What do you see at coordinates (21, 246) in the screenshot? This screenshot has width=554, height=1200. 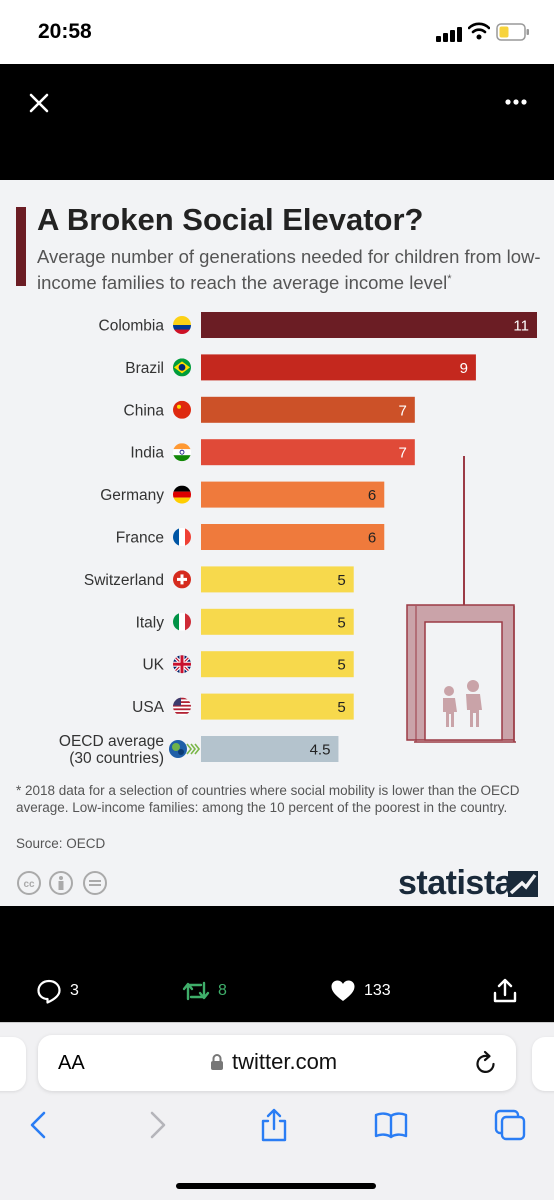 I see `title-accent-bar` at bounding box center [21, 246].